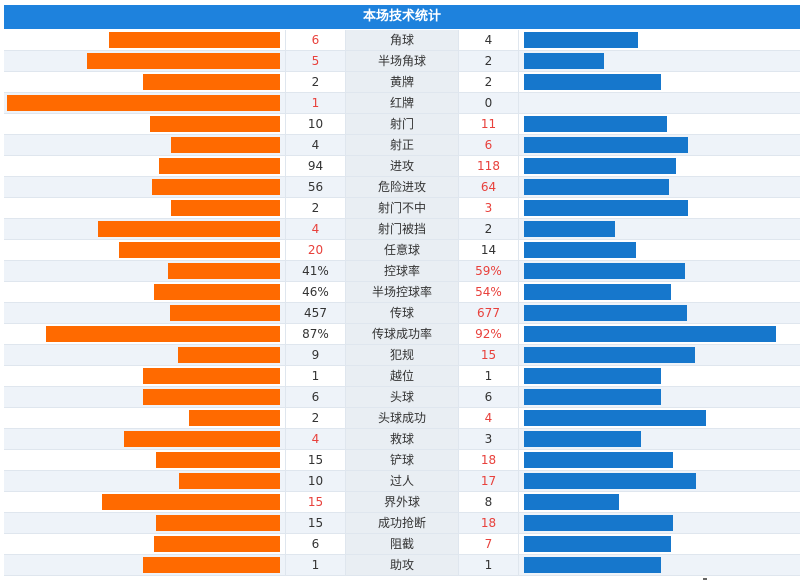 The width and height of the screenshot is (805, 582). I want to click on away-value: 677, so click(489, 313).